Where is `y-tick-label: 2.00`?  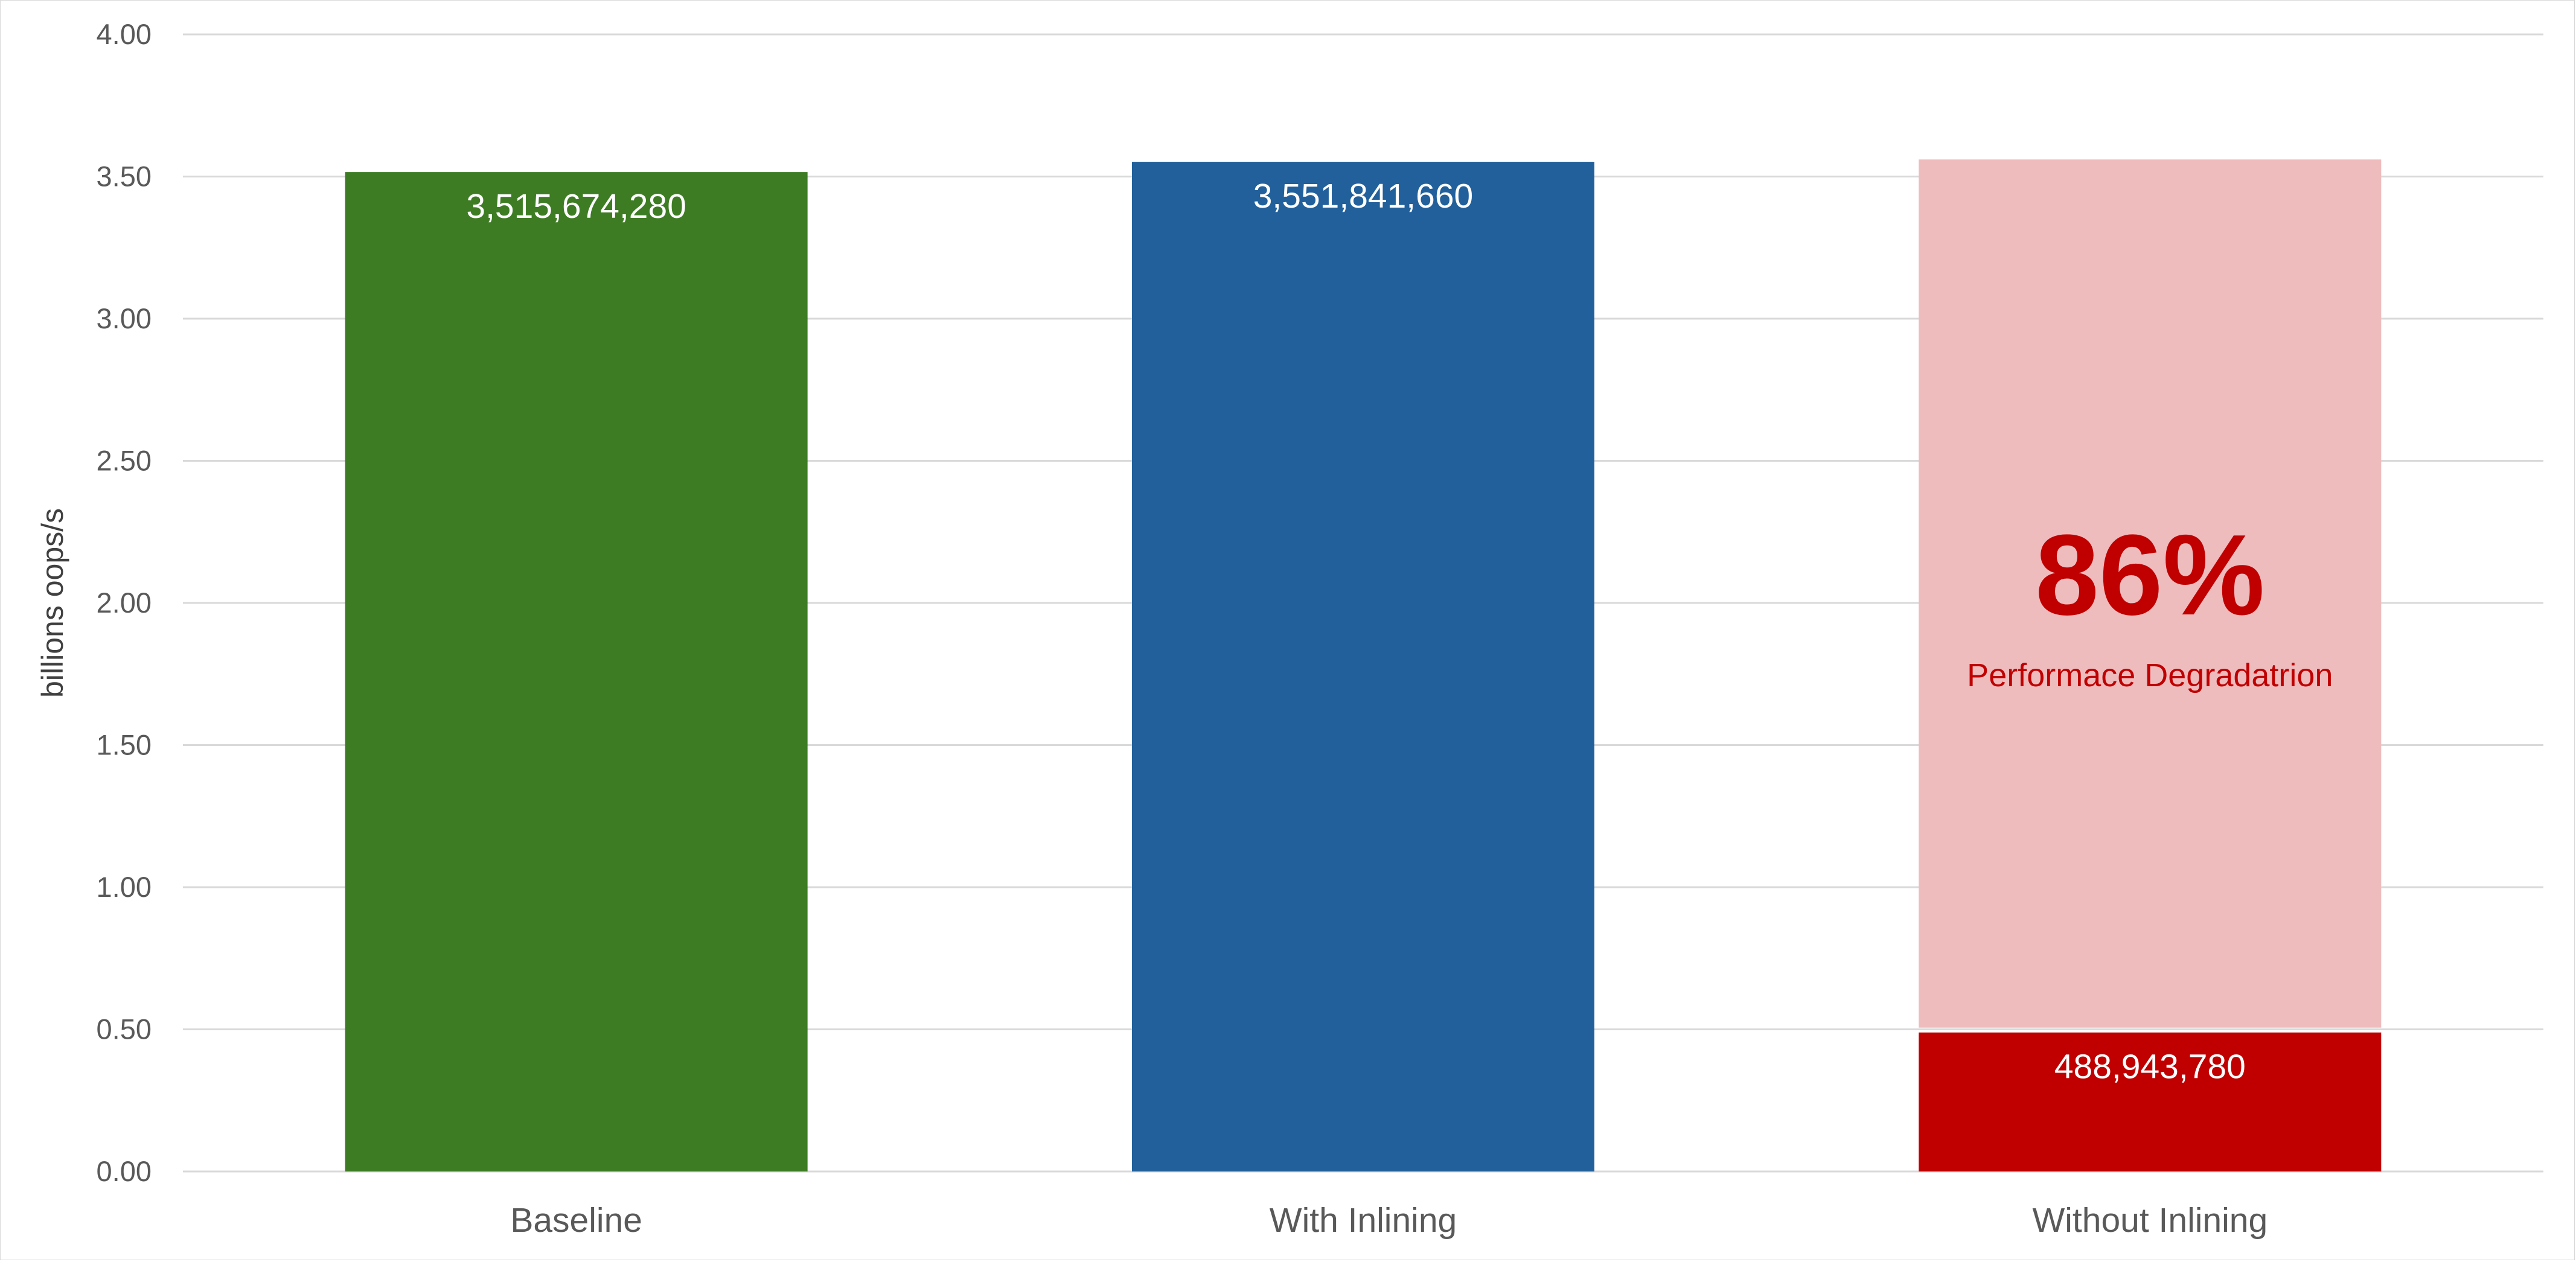 y-tick-label: 2.00 is located at coordinates (125, 603).